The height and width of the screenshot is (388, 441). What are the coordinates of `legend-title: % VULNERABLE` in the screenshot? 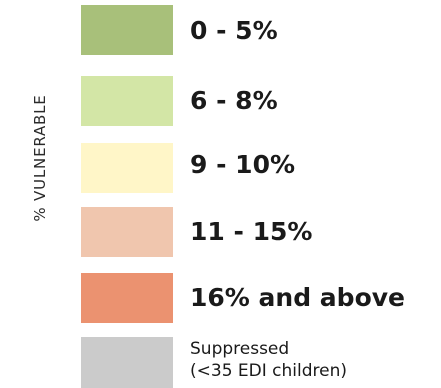 It's located at (40, 158).